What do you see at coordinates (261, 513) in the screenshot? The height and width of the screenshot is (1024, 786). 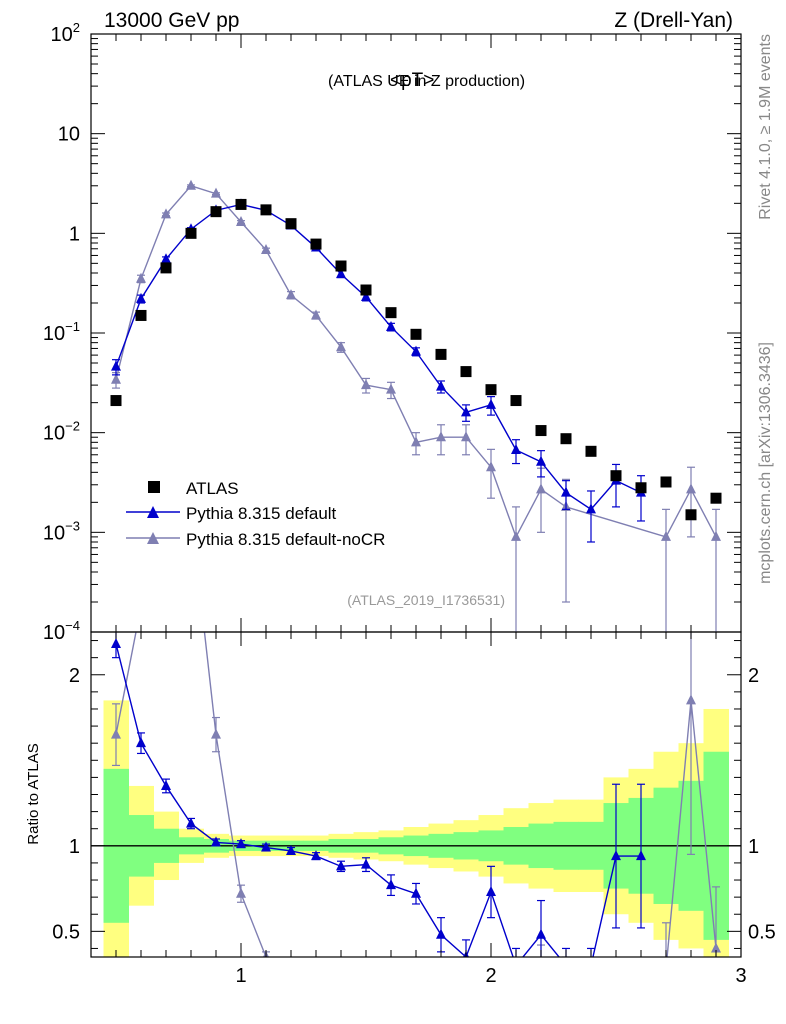 I see `legend-default-label: Pythia 8.315 default` at bounding box center [261, 513].